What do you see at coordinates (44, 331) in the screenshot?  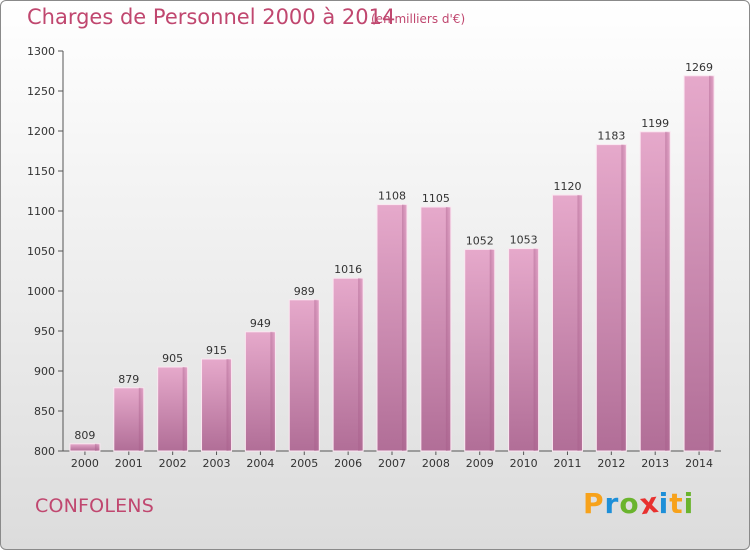 I see `y-tick-label: 950` at bounding box center [44, 331].